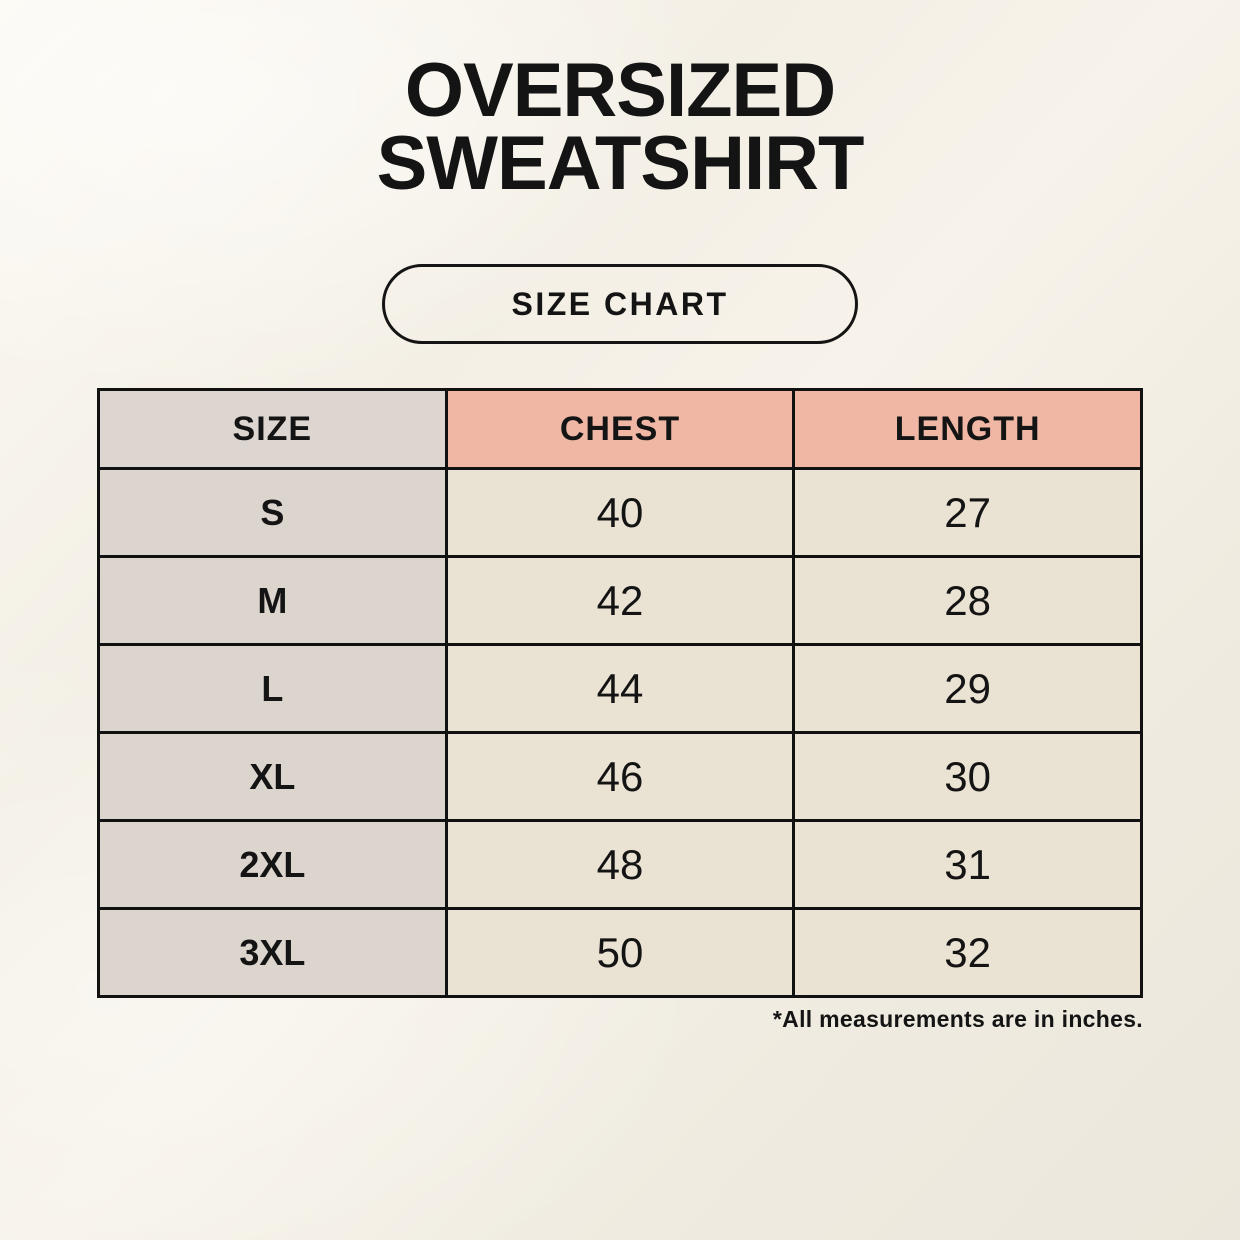 The width and height of the screenshot is (1240, 1240). What do you see at coordinates (967, 776) in the screenshot?
I see `length-cell: 30` at bounding box center [967, 776].